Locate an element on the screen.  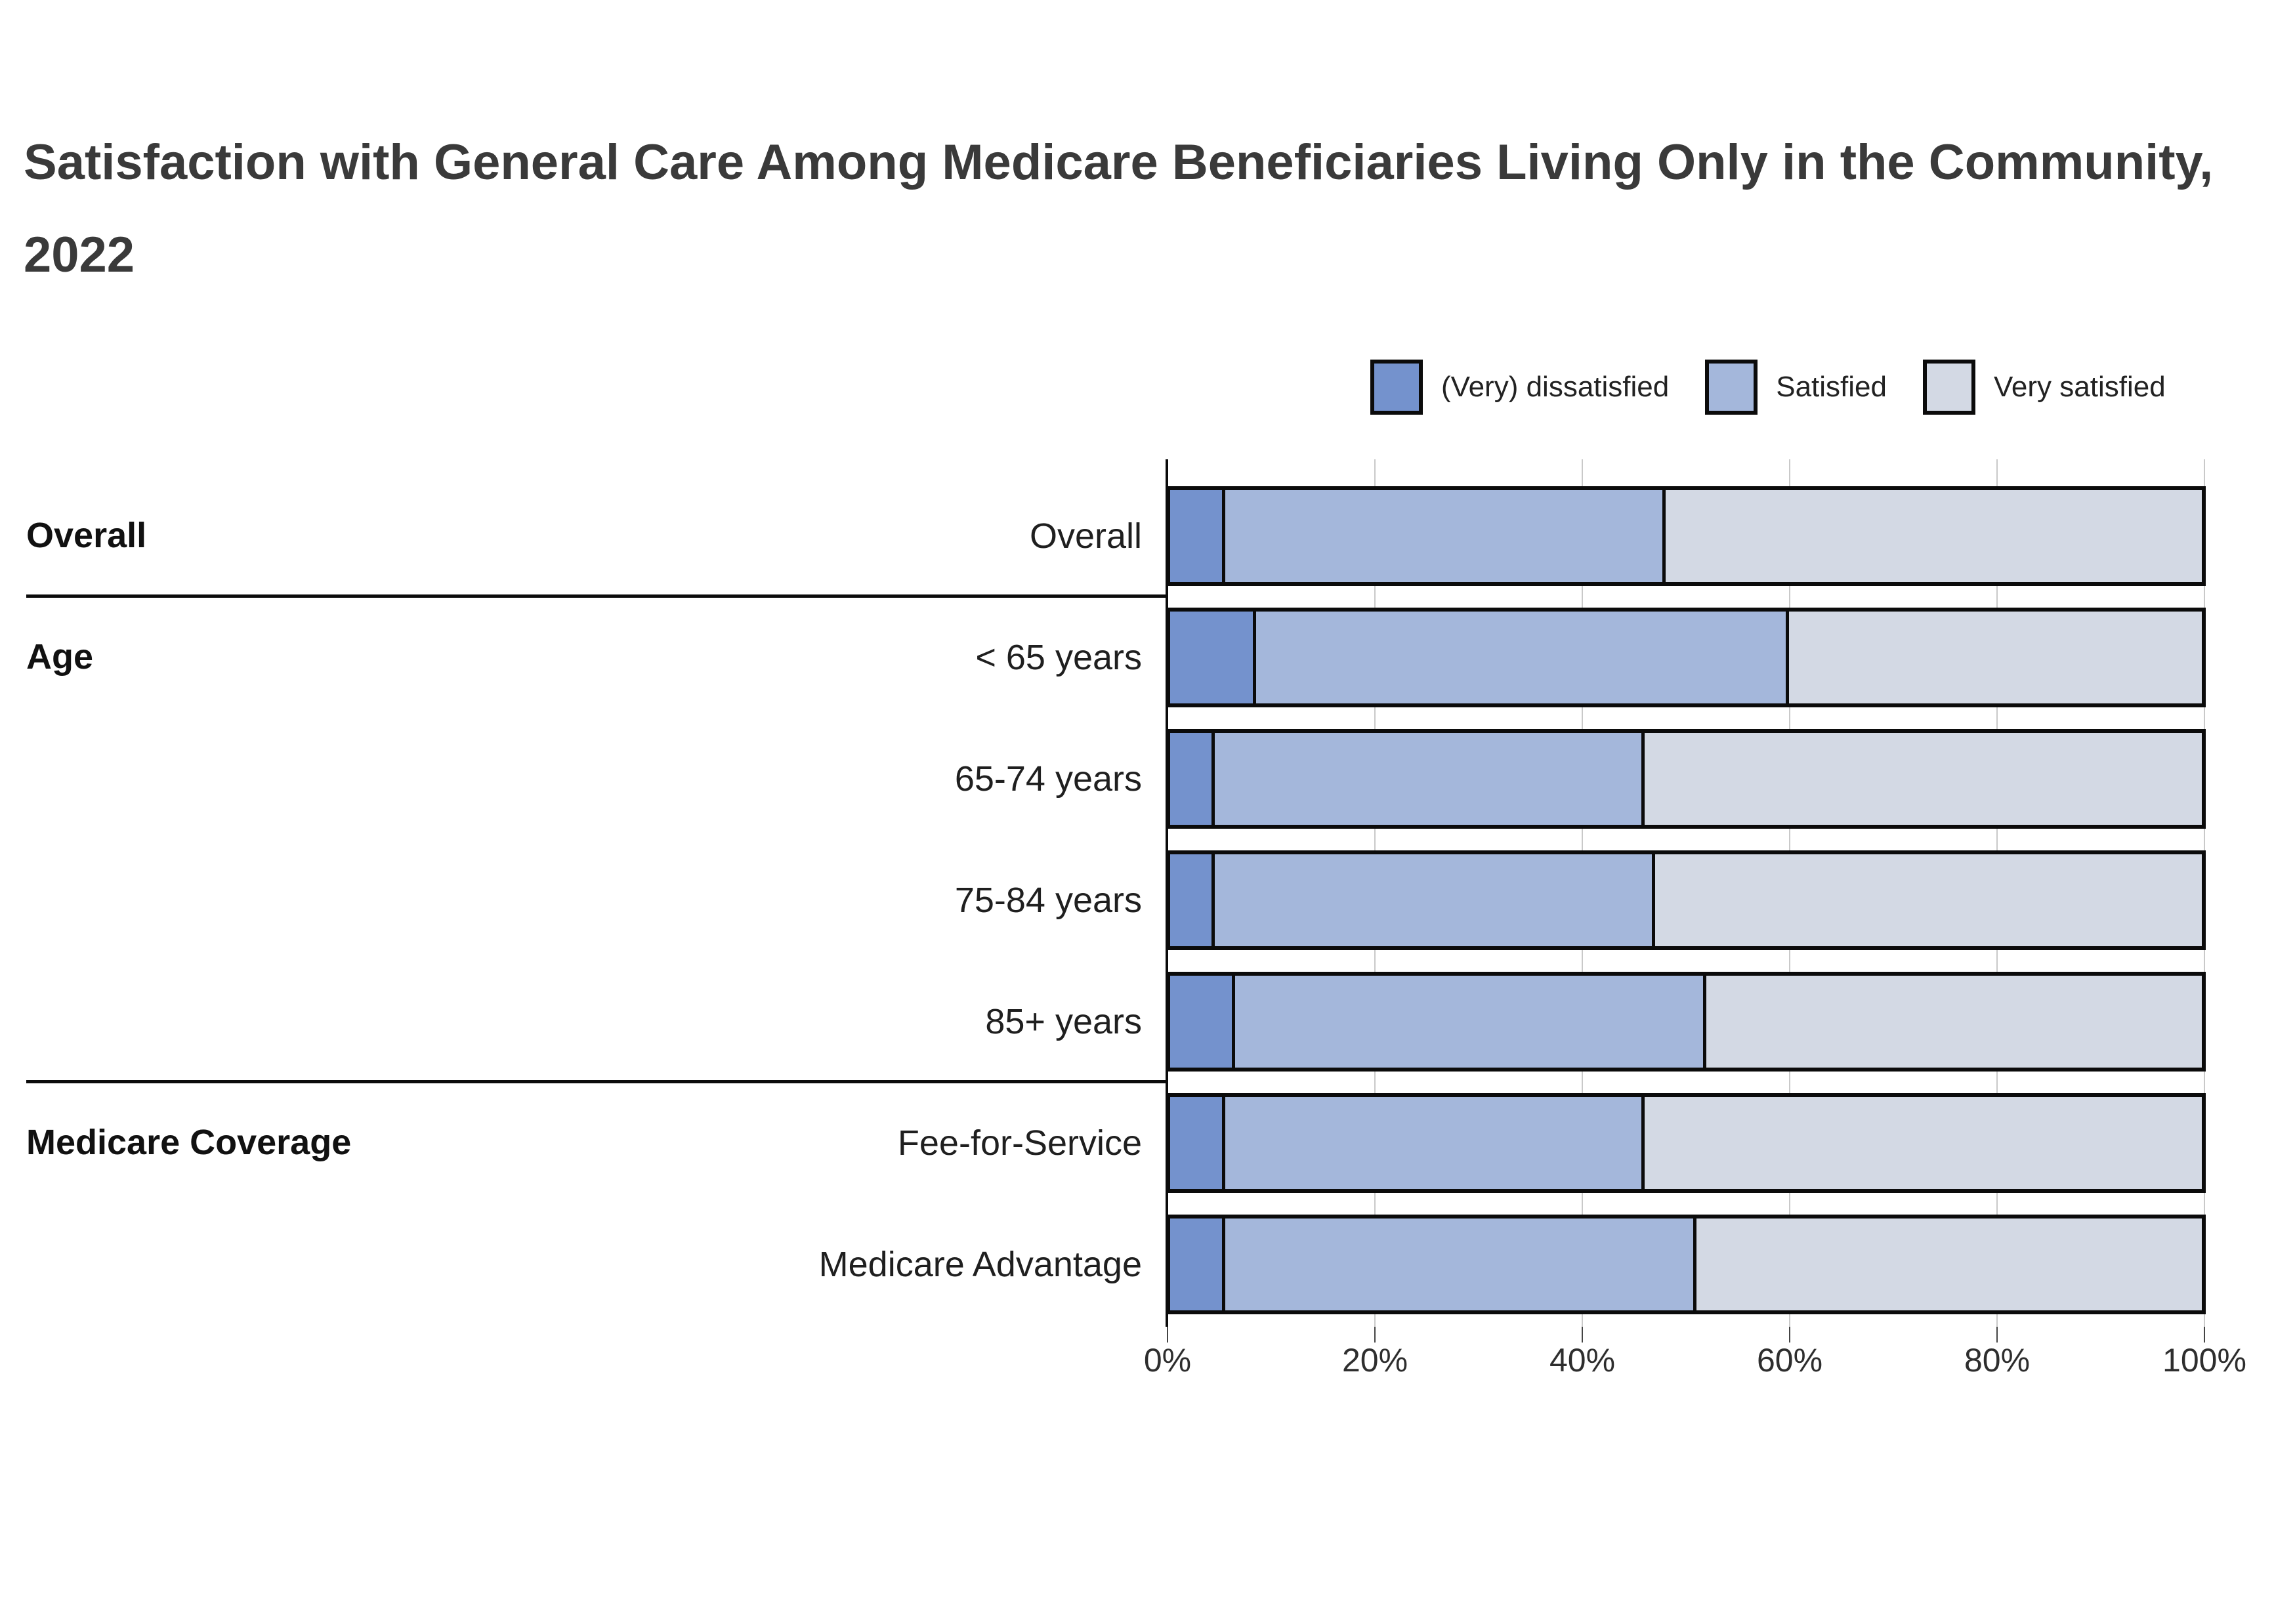
axis-tick-label: 100% is located at coordinates (2204, 1360).